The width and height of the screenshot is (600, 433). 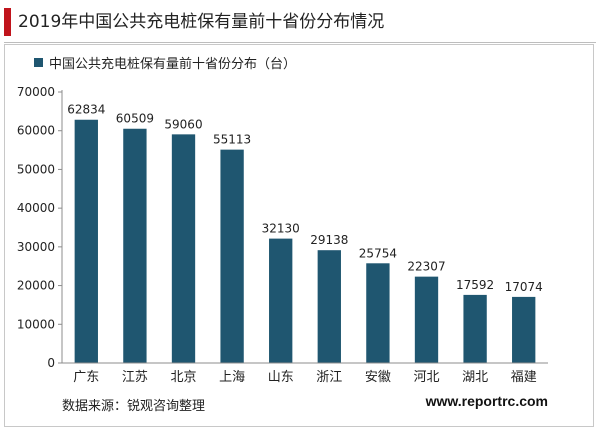 I want to click on y-tick-label: 20000, so click(x=36, y=286).